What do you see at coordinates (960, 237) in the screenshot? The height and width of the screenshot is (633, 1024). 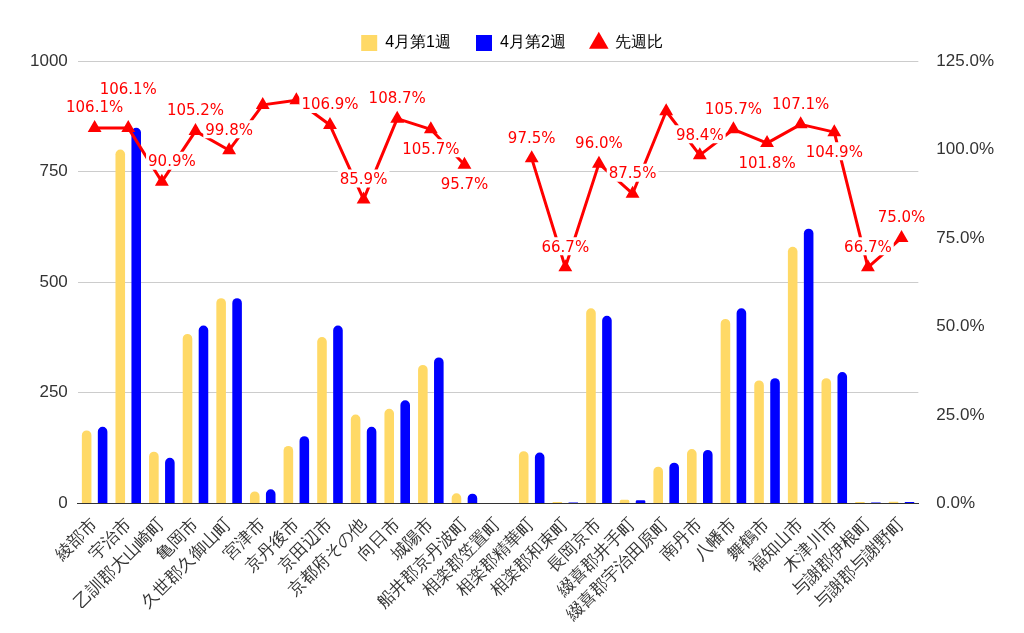 I see `y2-tick-label: 75.0%` at bounding box center [960, 237].